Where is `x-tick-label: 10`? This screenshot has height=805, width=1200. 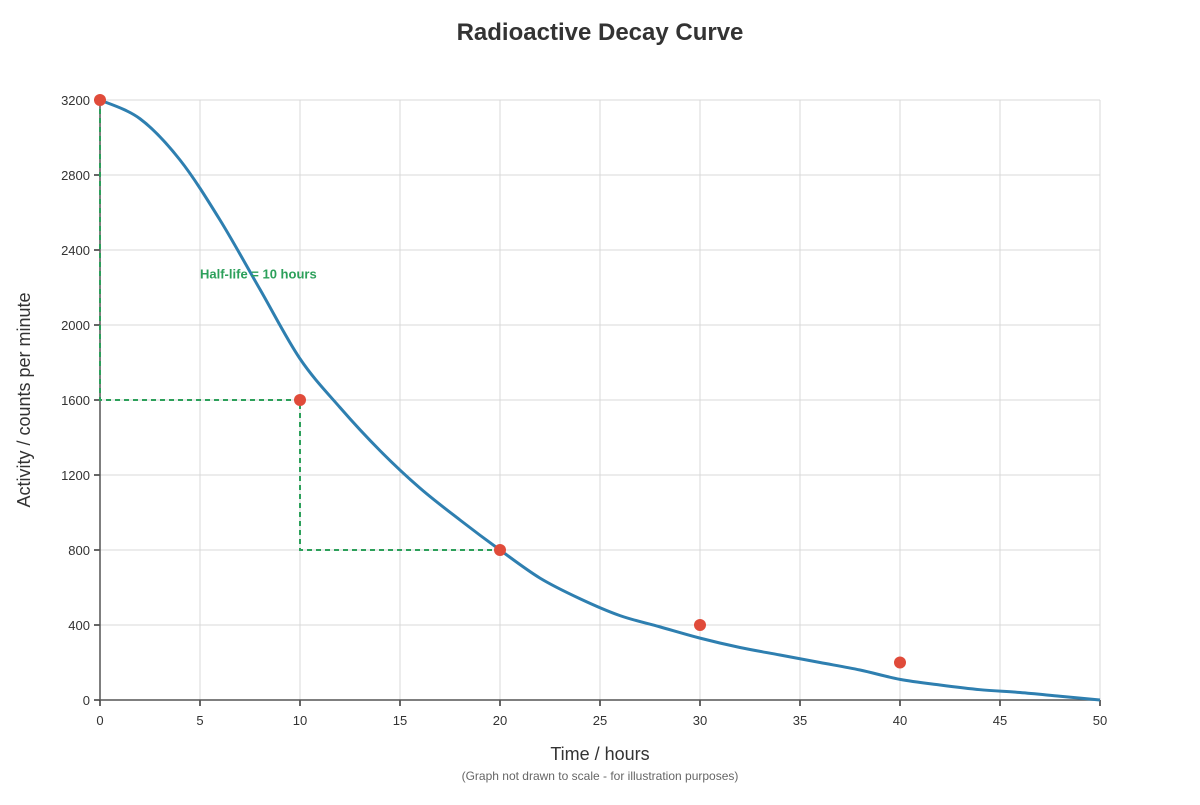 x-tick-label: 10 is located at coordinates (300, 720).